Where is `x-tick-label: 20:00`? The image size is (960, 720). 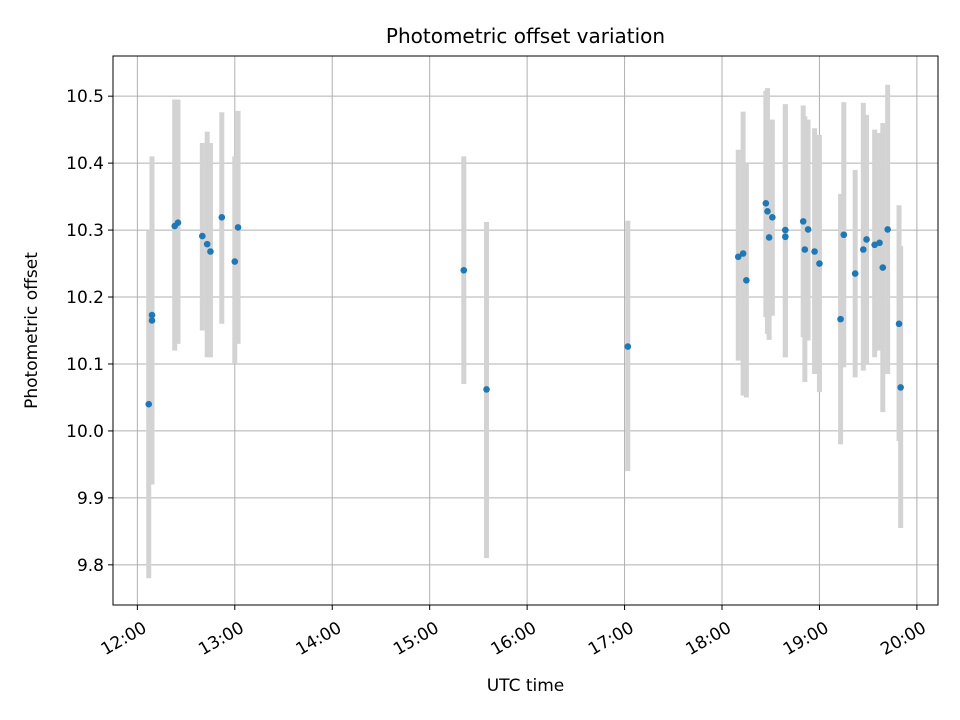 x-tick-label: 20:00 is located at coordinates (903, 639).